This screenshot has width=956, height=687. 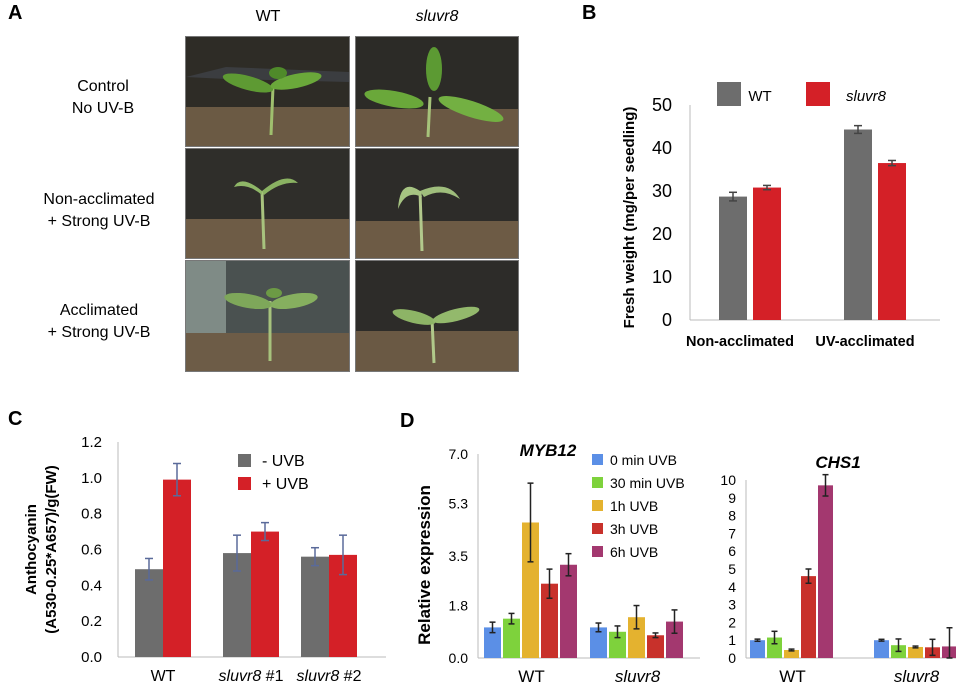 I want to click on y-tick-label: 6, so click(x=732, y=551).